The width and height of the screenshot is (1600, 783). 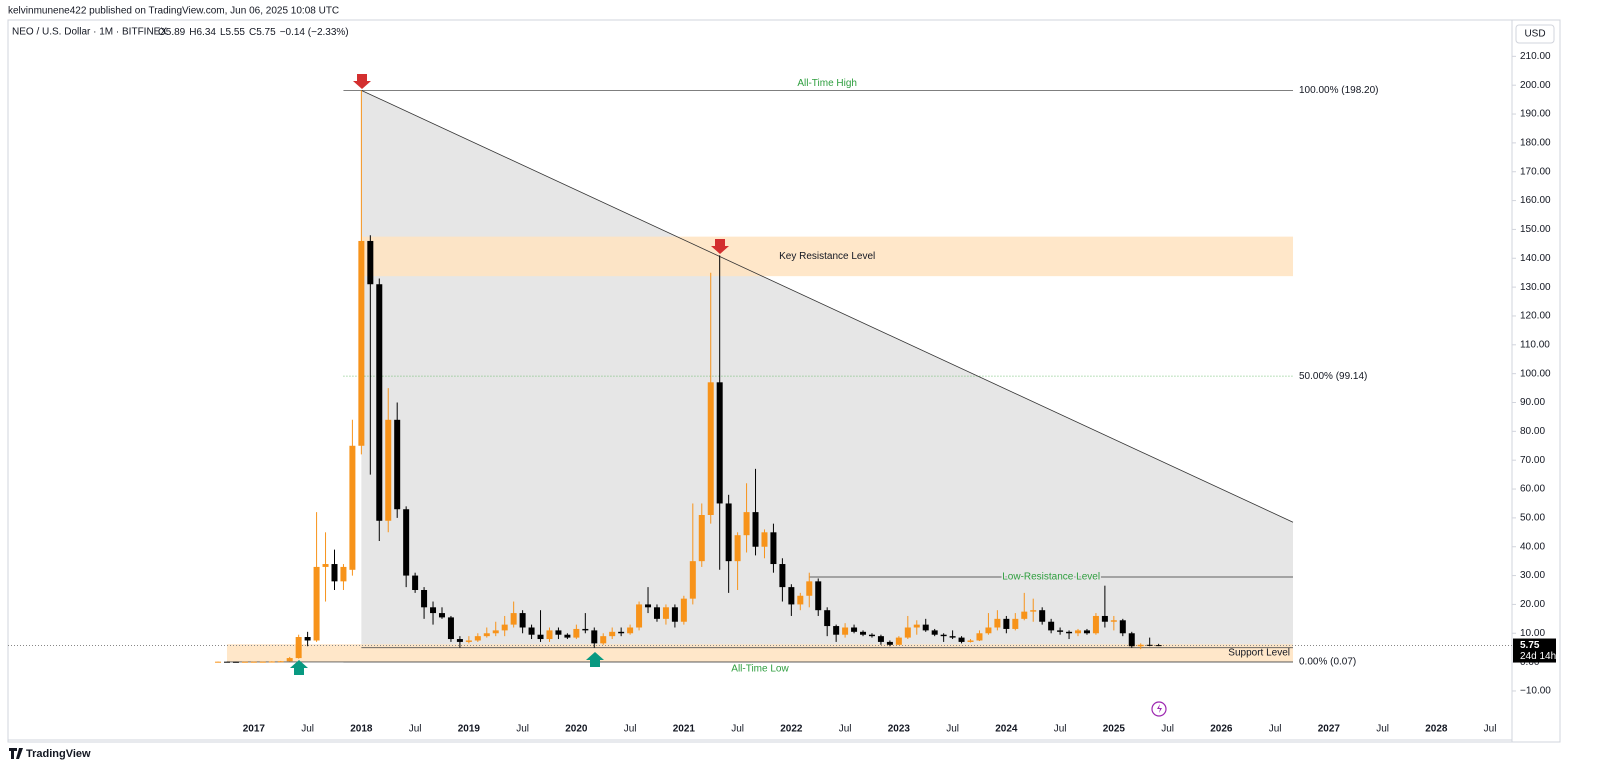 What do you see at coordinates (16, 753) in the screenshot?
I see `logo-mark` at bounding box center [16, 753].